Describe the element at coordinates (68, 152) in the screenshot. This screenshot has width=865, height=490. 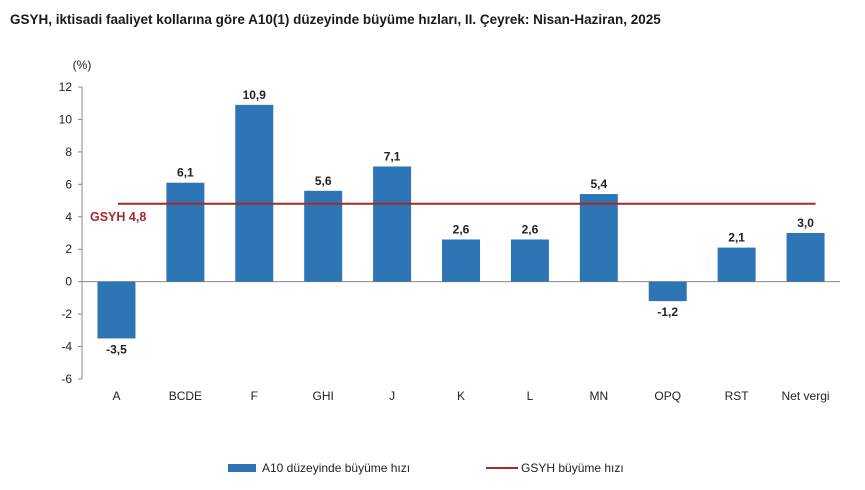
I see `y-tick-label: 8` at that location.